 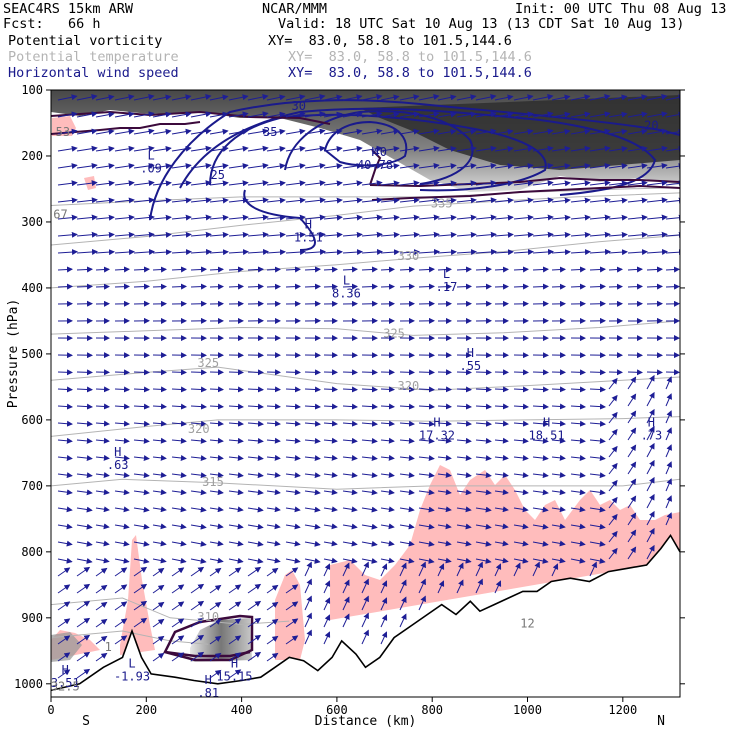 What do you see at coordinates (661, 721) in the screenshot?
I see `north-end-label: N` at bounding box center [661, 721].